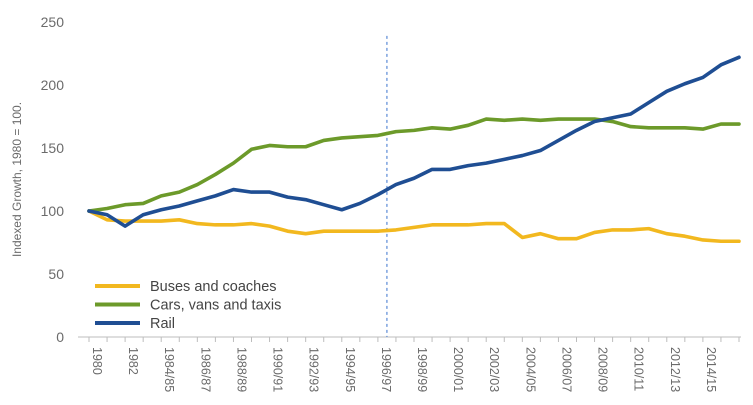 The width and height of the screenshot is (753, 405). I want to click on x-tick-label: 1984/85, so click(169, 369).